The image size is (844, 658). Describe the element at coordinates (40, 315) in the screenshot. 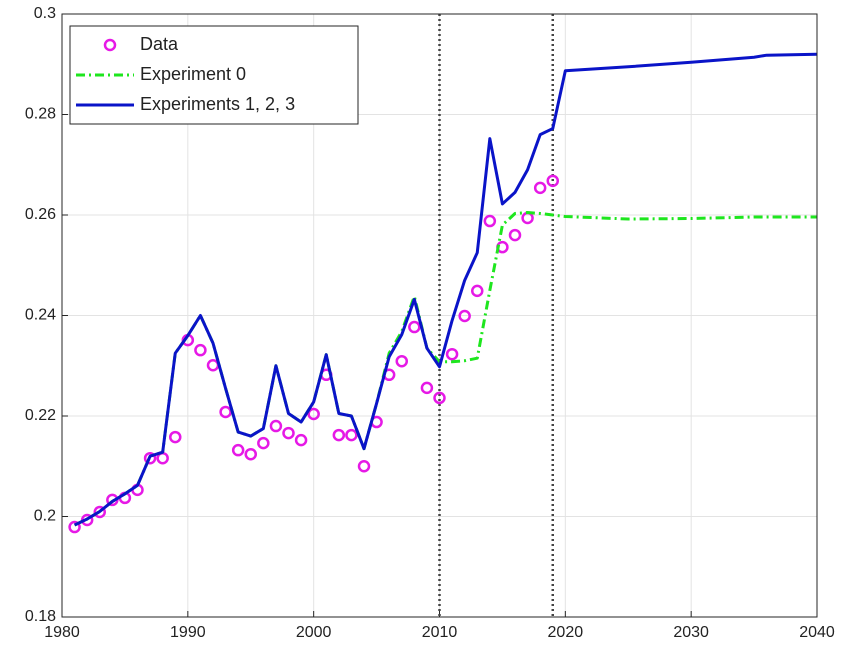

I see `y-tick-label: 0.24` at that location.